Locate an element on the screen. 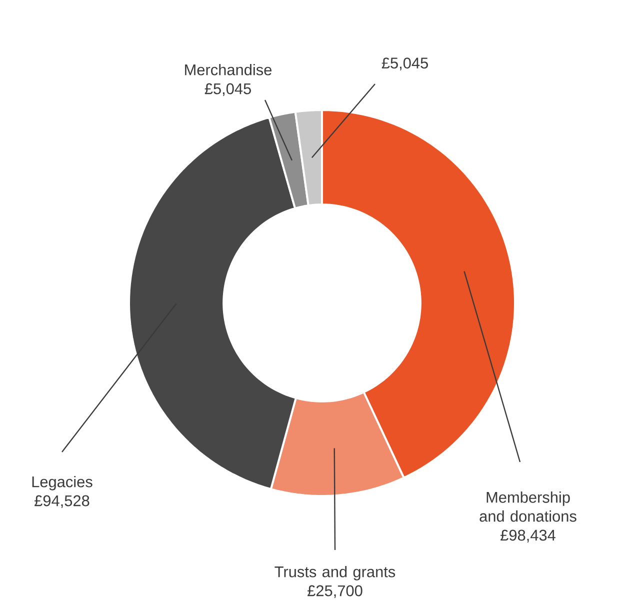 The image size is (617, 612). slice-label: Trusts and grants is located at coordinates (335, 573).